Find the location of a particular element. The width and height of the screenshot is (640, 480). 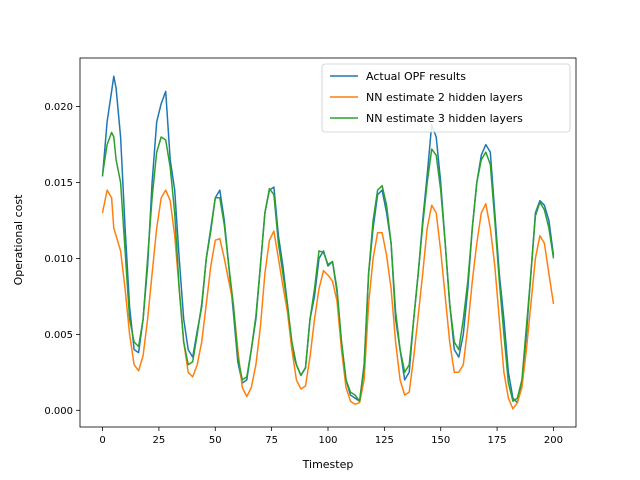

x-tick-label: 50 is located at coordinates (215, 440).